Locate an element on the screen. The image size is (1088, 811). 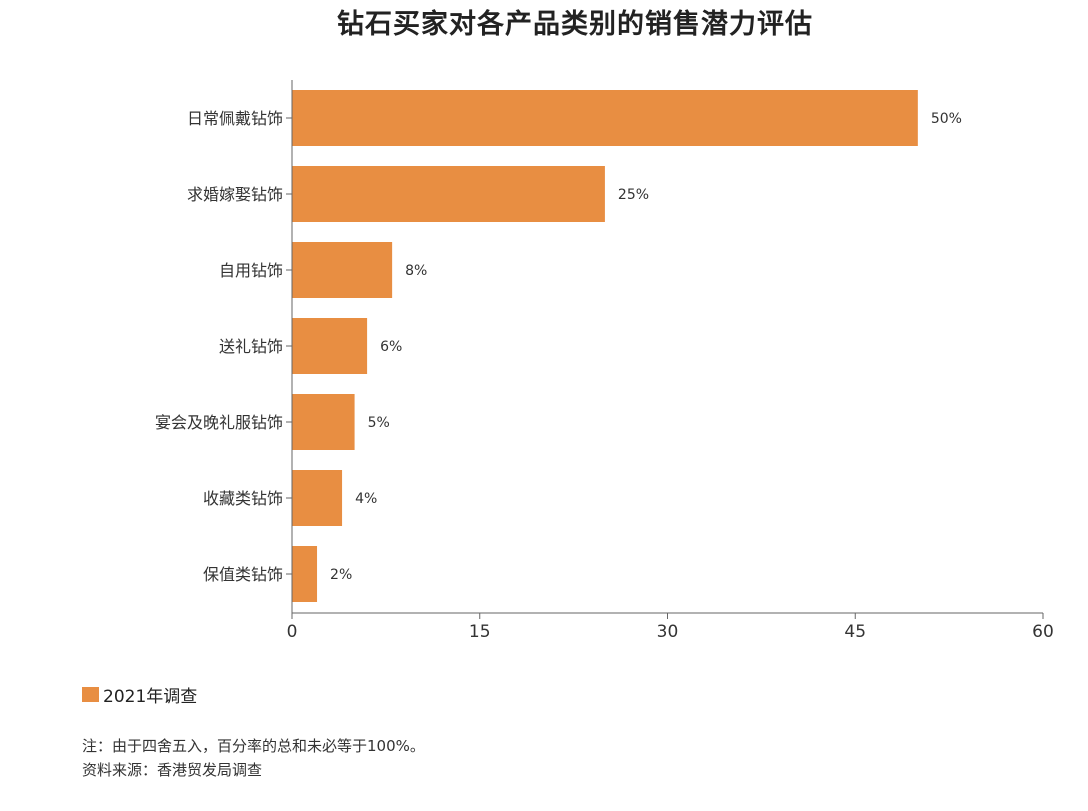
rounding-note: 注：由于四舍五入，百分率的总和未必等于100%。 is located at coordinates (253, 746).